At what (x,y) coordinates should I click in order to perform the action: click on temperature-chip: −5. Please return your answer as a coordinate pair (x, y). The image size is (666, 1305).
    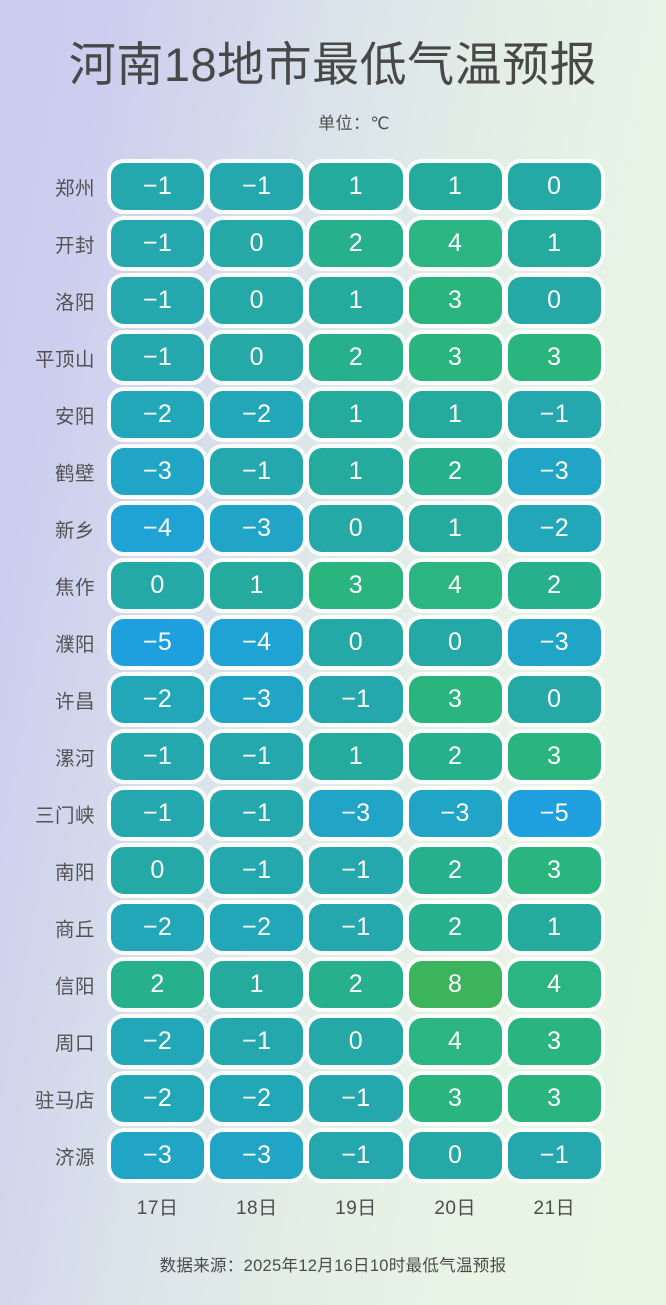
    Looking at the image, I should click on (158, 642).